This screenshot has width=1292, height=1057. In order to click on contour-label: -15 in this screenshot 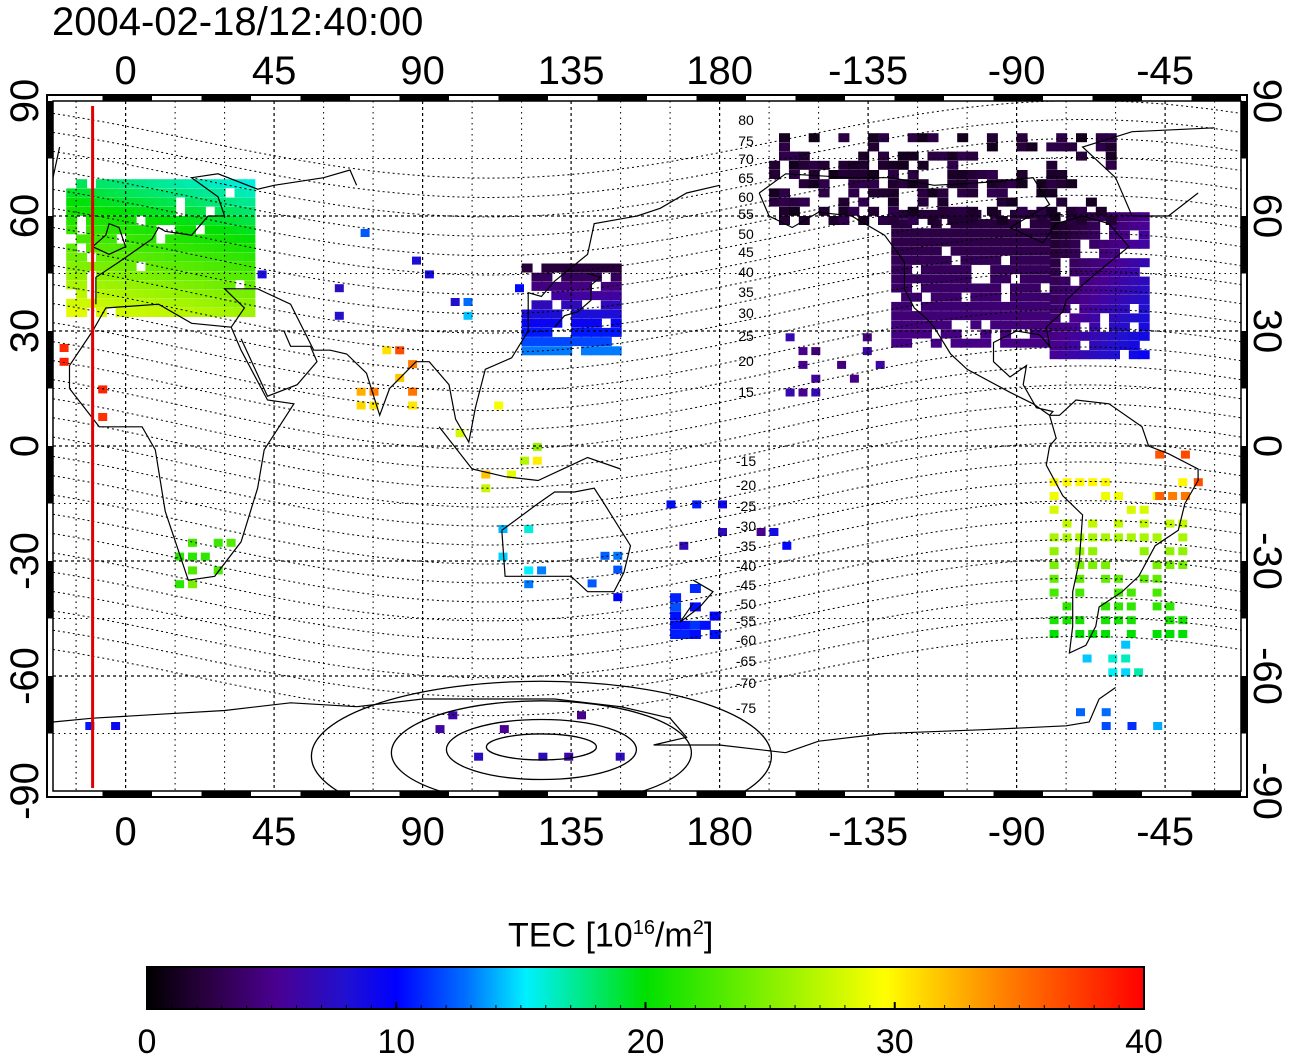, I will do `click(746, 461)`.